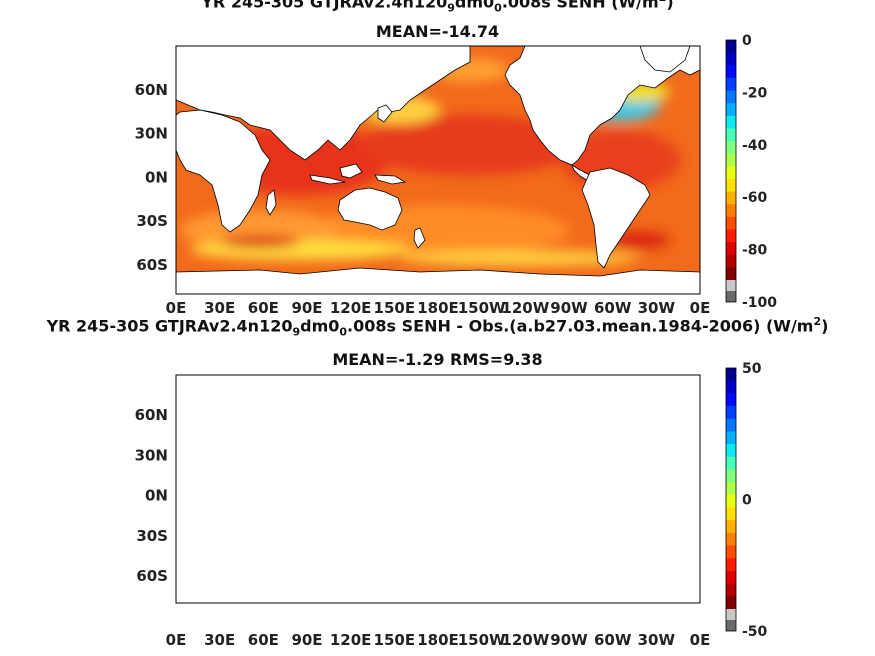 The width and height of the screenshot is (875, 656). What do you see at coordinates (755, 146) in the screenshot?
I see `colorbar-tick-label: -40` at bounding box center [755, 146].